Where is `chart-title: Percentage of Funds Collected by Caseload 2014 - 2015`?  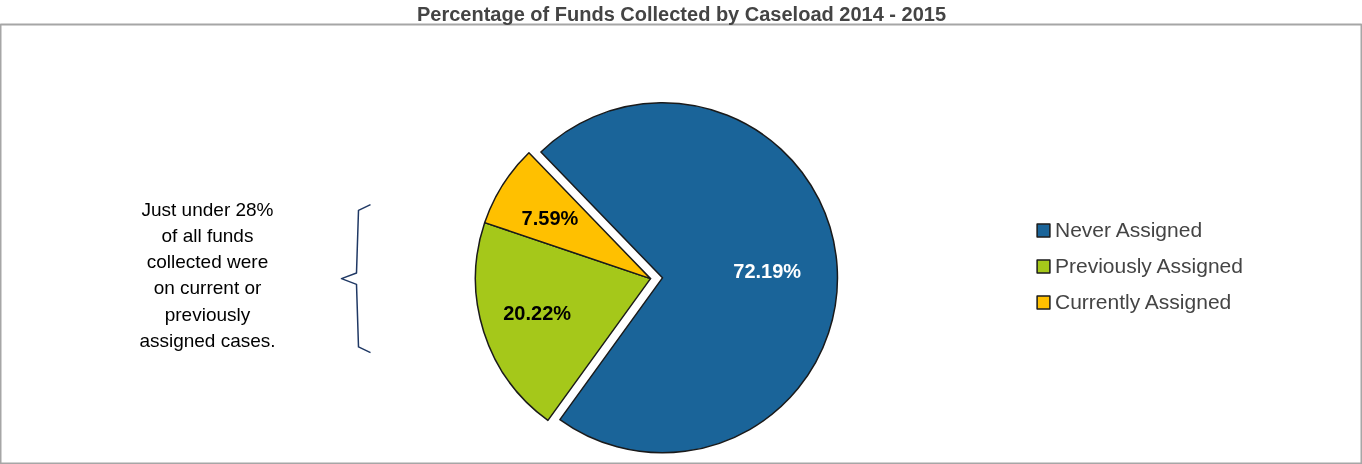
chart-title: Percentage of Funds Collected by Caseload 2014 - 2015 is located at coordinates (681, 13).